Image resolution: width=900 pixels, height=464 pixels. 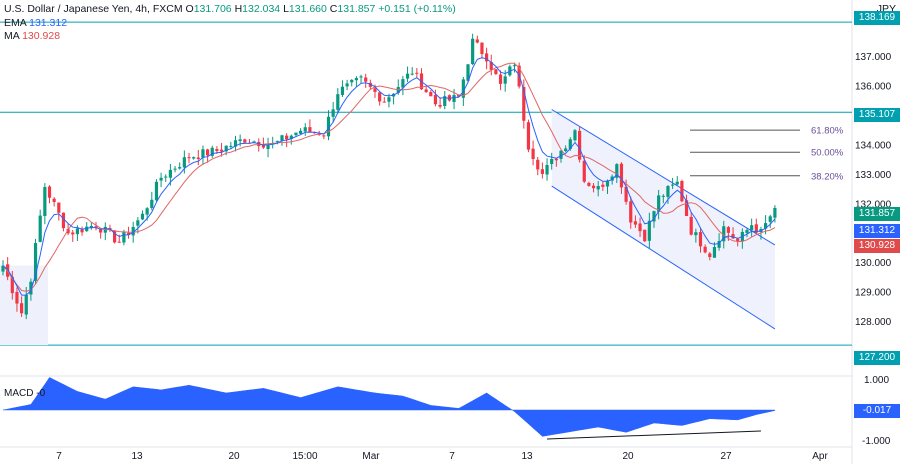 I want to click on macd-tick-label: 1.000, so click(x=876, y=380).